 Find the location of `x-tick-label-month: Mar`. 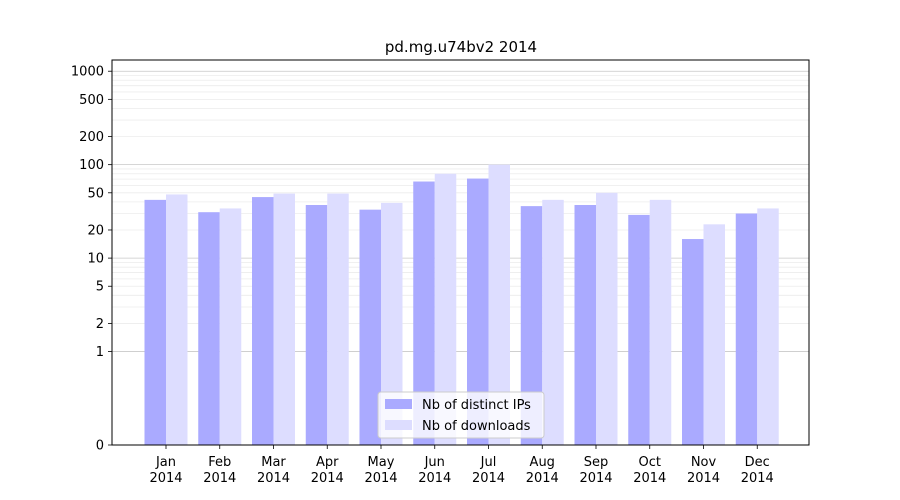

x-tick-label-month: Mar is located at coordinates (273, 462).